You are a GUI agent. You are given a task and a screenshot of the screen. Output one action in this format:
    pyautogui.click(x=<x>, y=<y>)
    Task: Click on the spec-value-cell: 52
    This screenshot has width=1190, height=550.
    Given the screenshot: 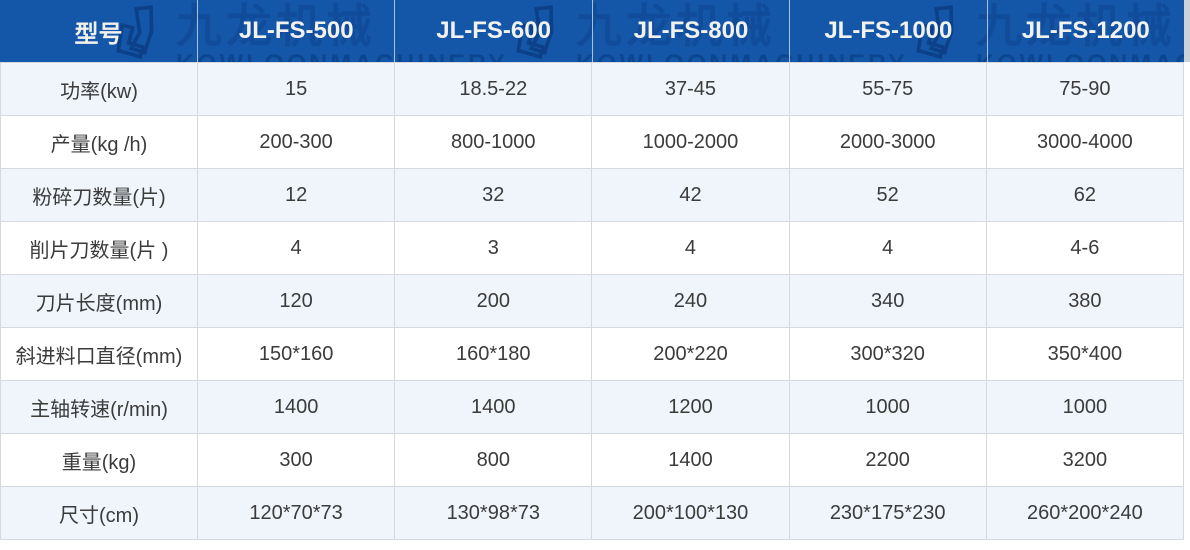 What is the action you would take?
    pyautogui.click(x=887, y=195)
    